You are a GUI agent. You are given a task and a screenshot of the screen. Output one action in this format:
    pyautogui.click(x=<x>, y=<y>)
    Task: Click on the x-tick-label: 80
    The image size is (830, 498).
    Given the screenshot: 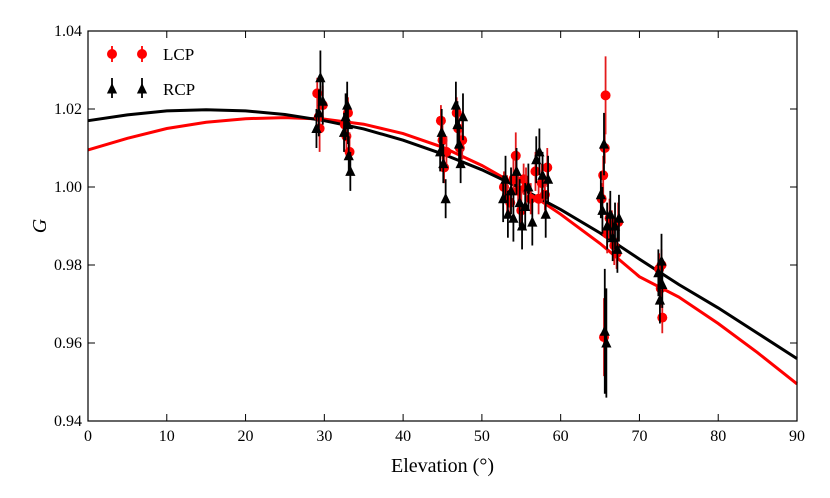 What is the action you would take?
    pyautogui.click(x=718, y=436)
    